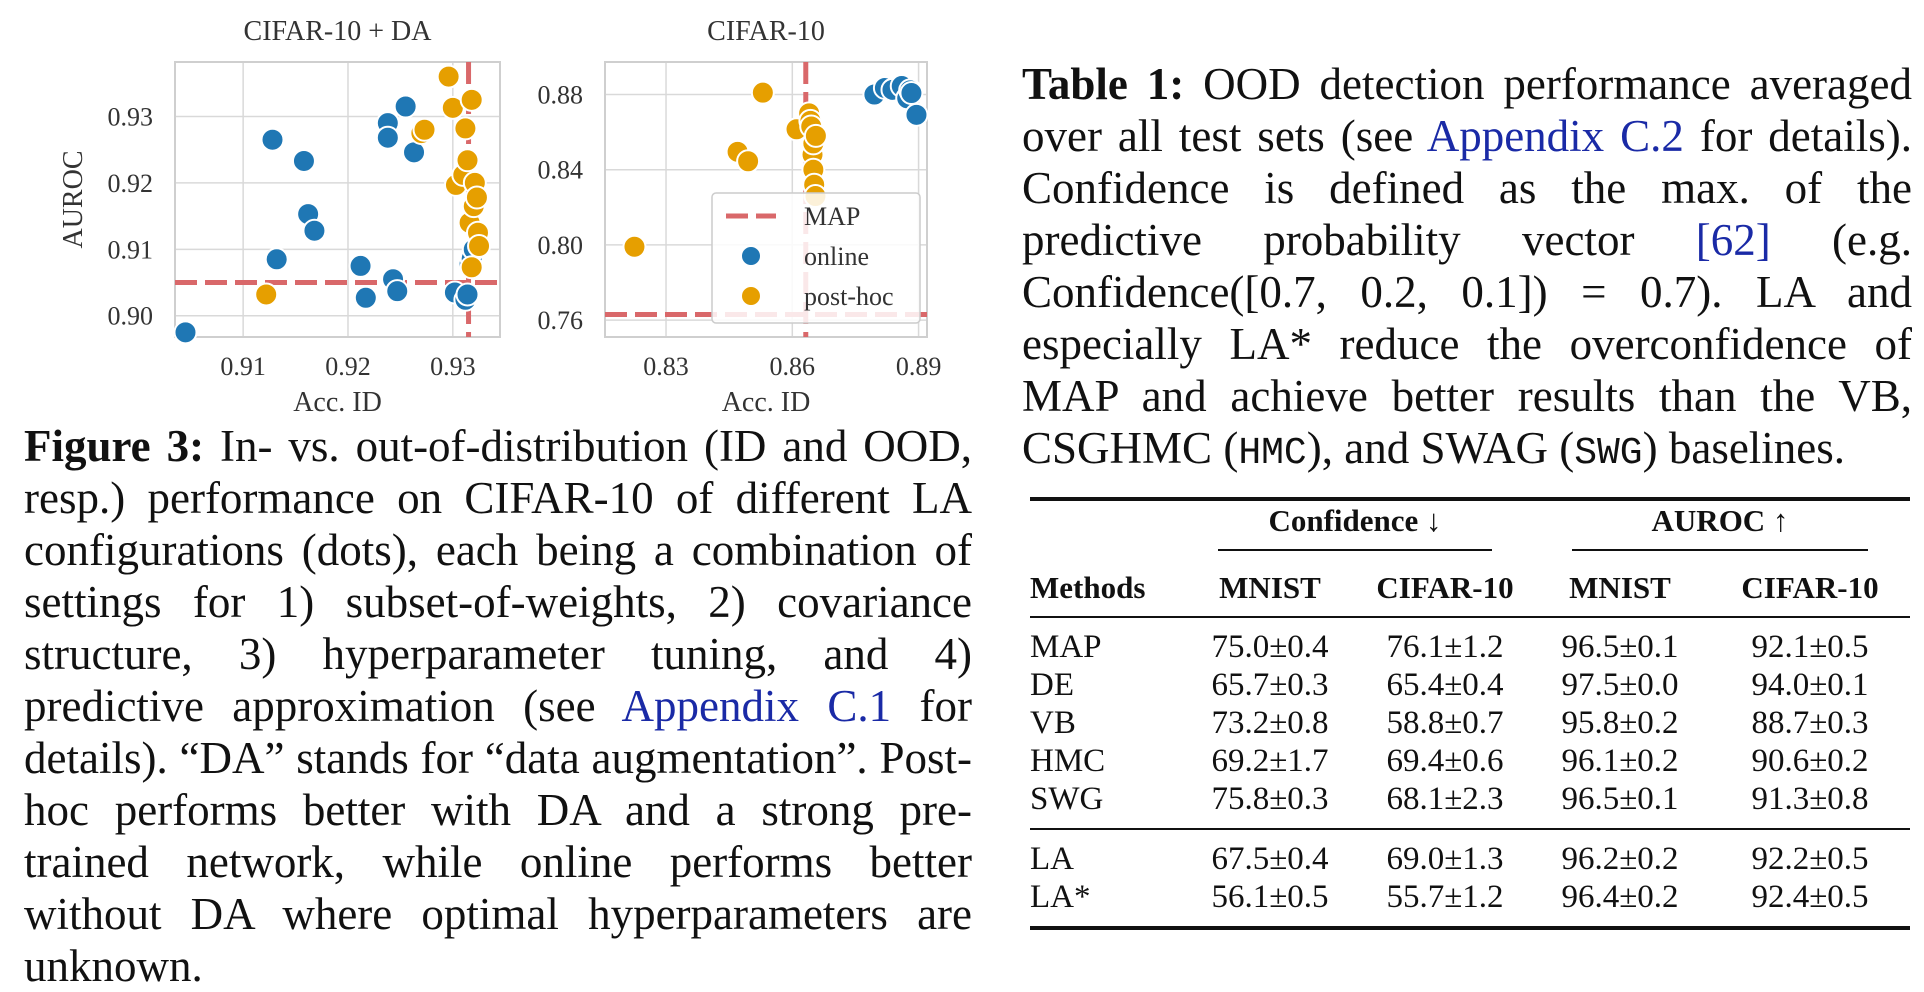  I want to click on table-row: LA* 56.1±0.5 55.7±1.2 96.4±0.2 92.4±0.5, so click(1470, 903).